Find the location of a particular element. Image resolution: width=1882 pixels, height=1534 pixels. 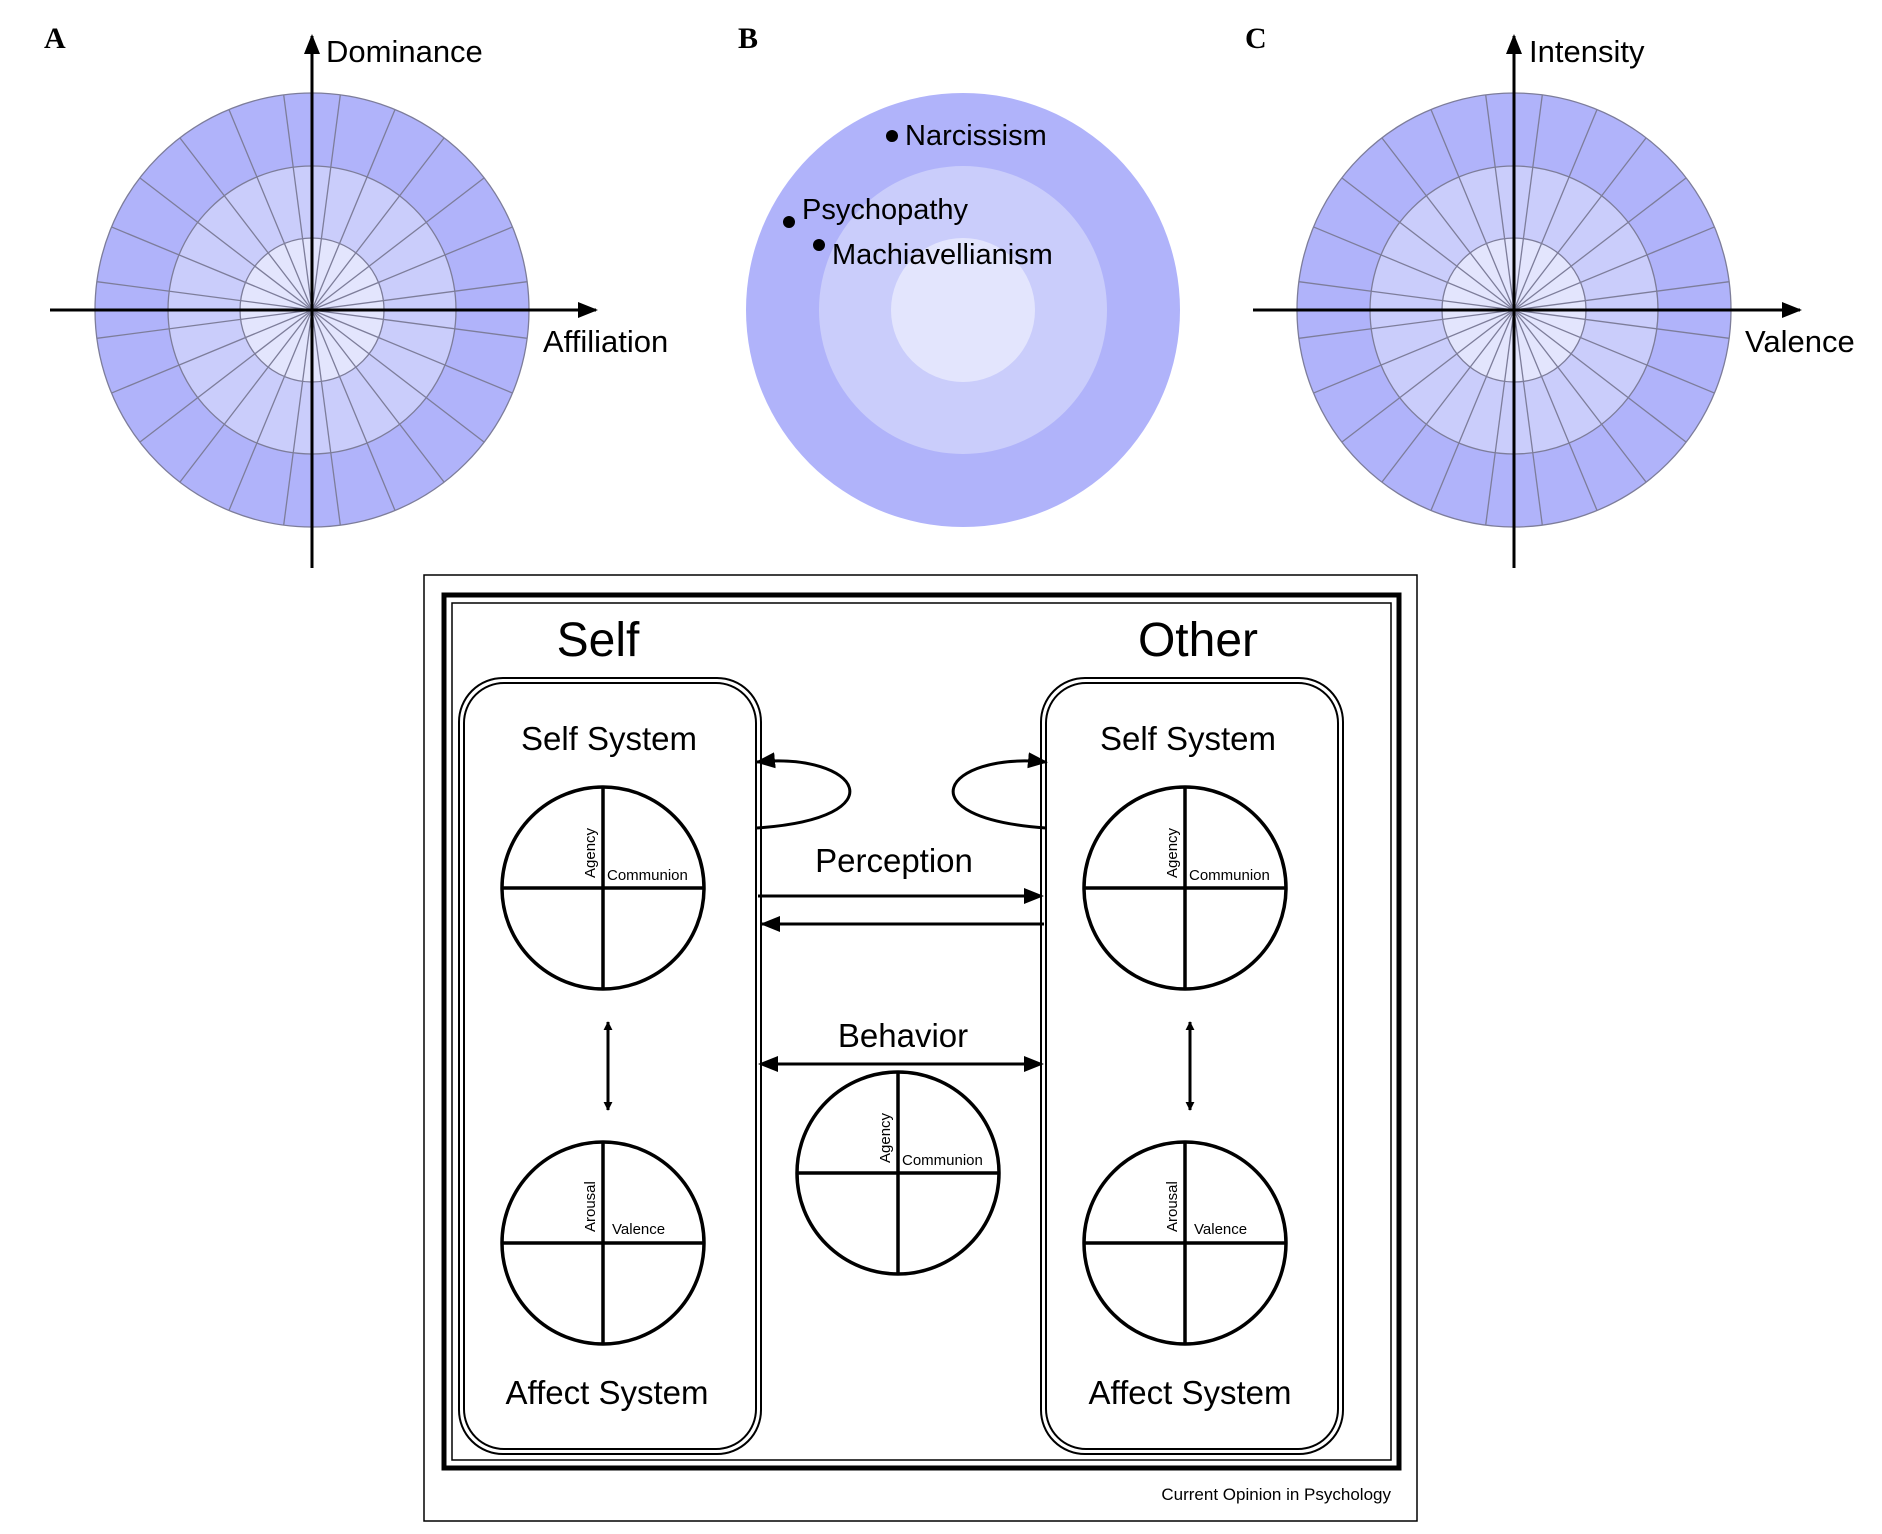

other-box-inner is located at coordinates (1192, 1066).